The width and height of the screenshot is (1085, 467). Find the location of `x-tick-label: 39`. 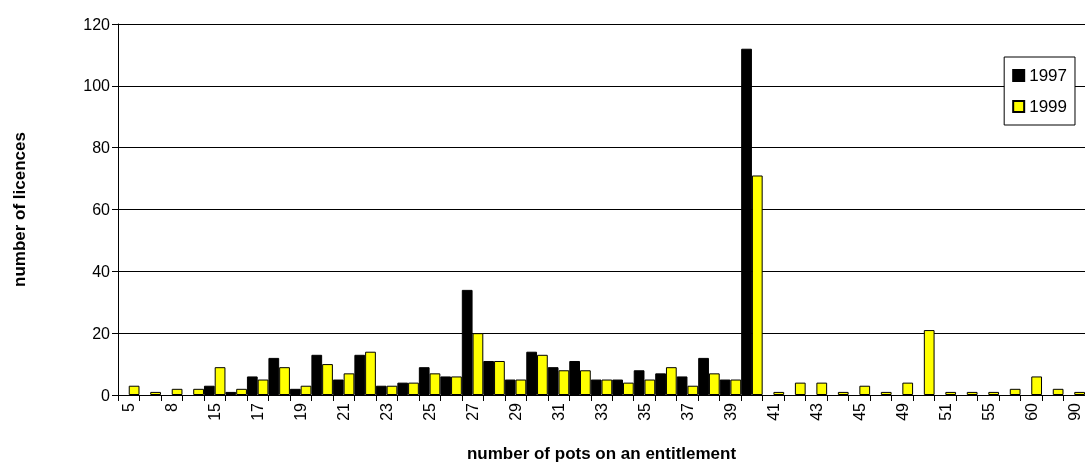

x-tick-label: 39 is located at coordinates (730, 411).